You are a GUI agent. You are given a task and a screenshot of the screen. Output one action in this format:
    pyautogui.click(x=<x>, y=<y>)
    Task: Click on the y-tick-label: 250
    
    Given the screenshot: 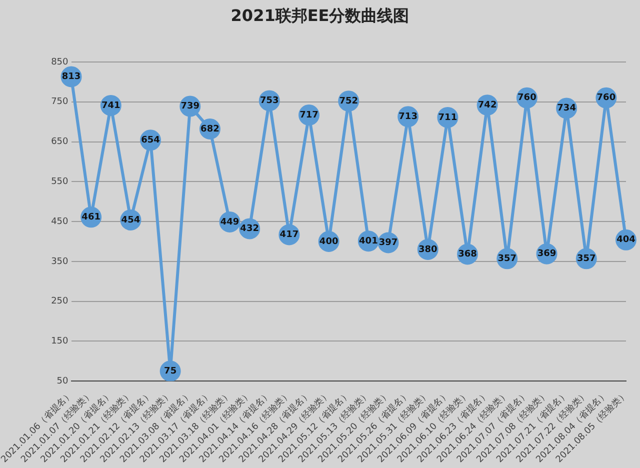 What is the action you would take?
    pyautogui.click(x=60, y=301)
    